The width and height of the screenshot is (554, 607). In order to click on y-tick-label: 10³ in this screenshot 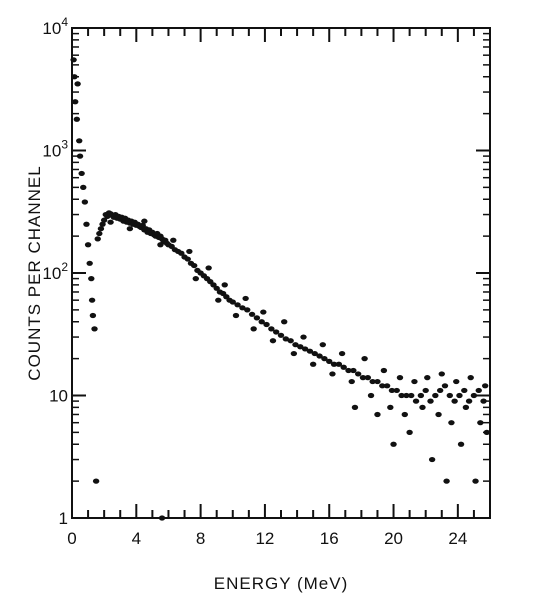, I will do `click(55, 149)`.